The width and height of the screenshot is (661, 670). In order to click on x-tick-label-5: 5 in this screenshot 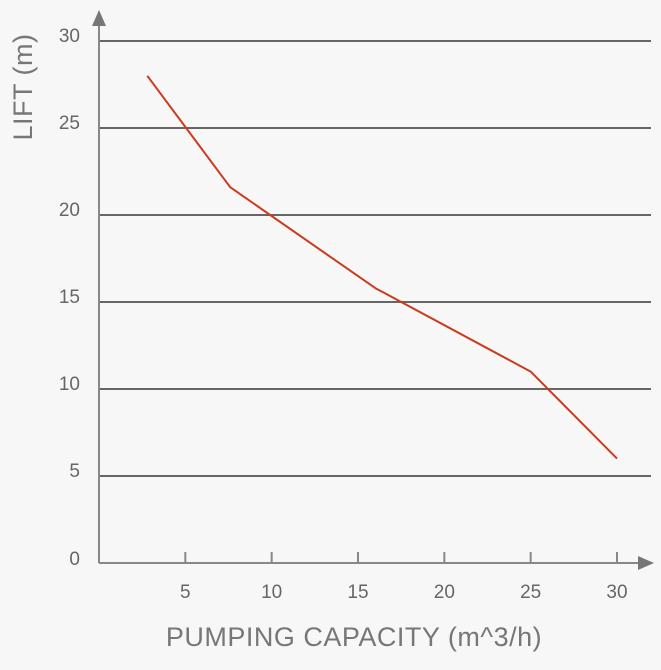, I will do `click(185, 592)`.